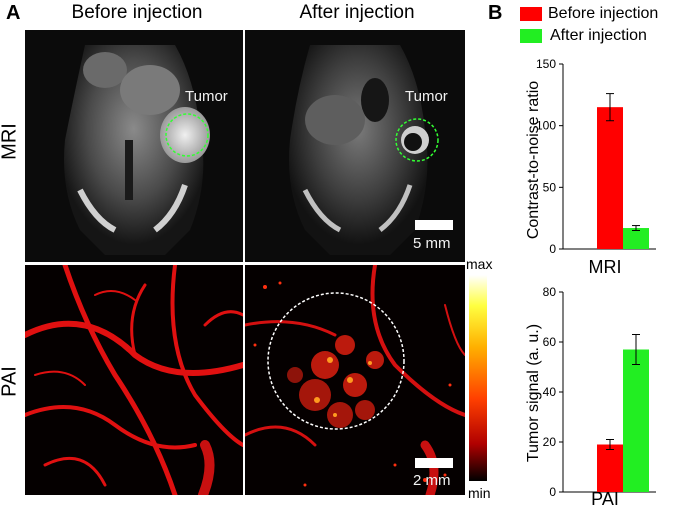 The width and height of the screenshot is (699, 512). Describe the element at coordinates (590, 167) in the screenshot. I see `mri-cnr-chart: Contrast-to-noise ratio MRI 0 50 100 150` at that location.